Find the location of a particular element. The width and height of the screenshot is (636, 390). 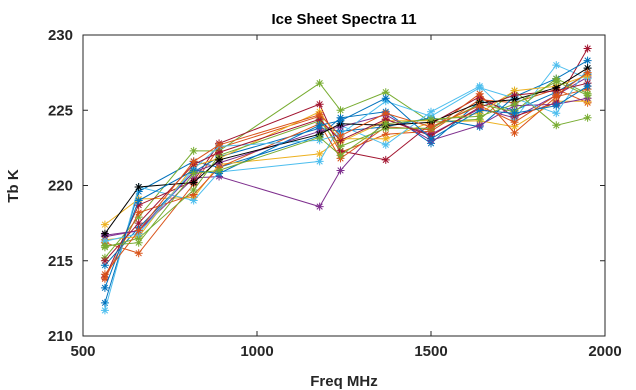

x-tick-label: 500 is located at coordinates (82, 351).